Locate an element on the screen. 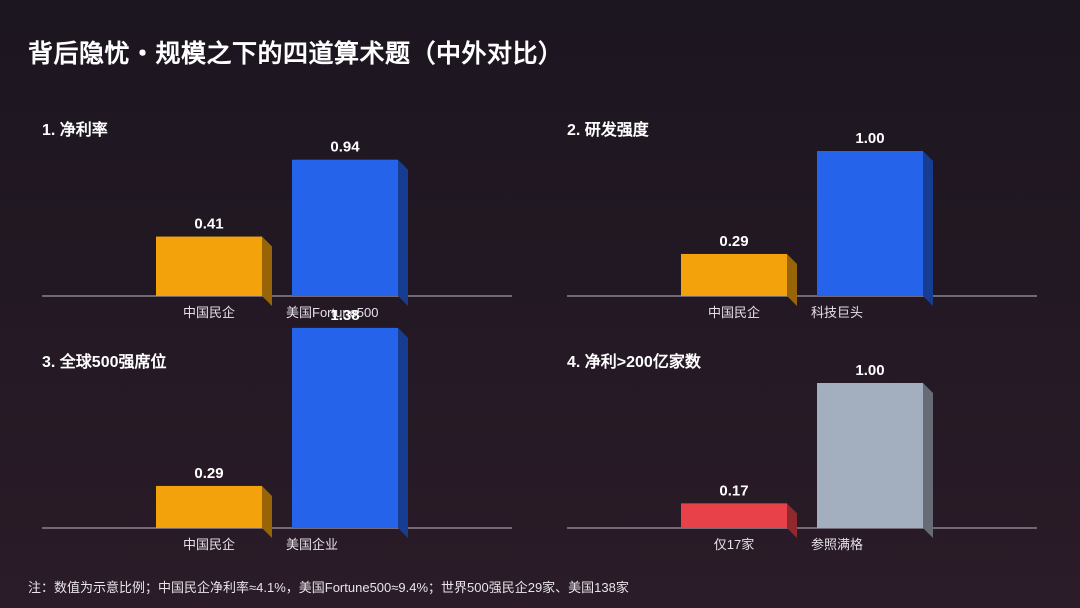 Image resolution: width=1080 pixels, height=608 pixels. value-label: 0.17 is located at coordinates (733, 490).